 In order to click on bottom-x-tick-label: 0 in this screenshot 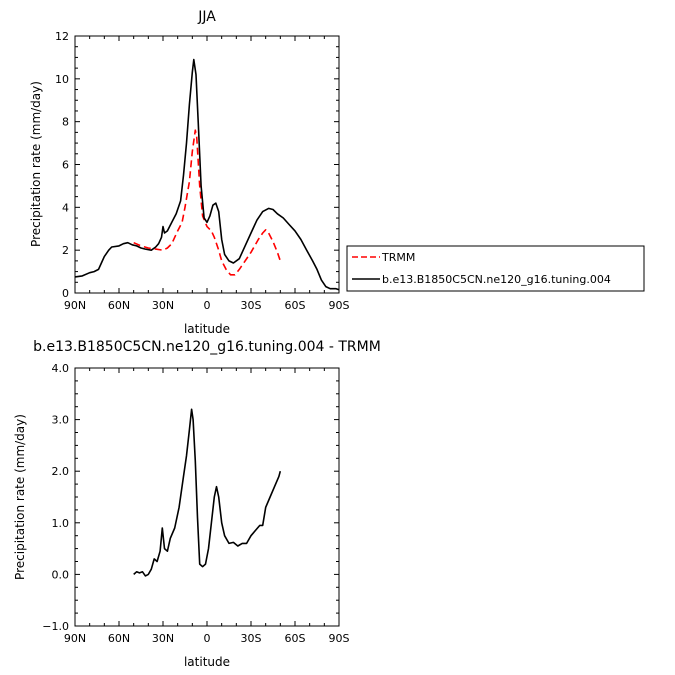, I will do `click(207, 638)`.